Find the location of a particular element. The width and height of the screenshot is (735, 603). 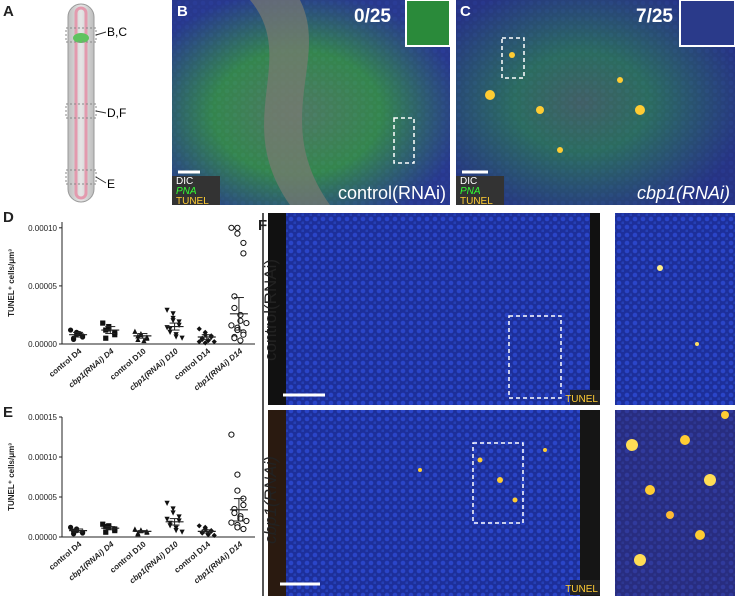

worm-diagram is located at coordinates (86, 103).